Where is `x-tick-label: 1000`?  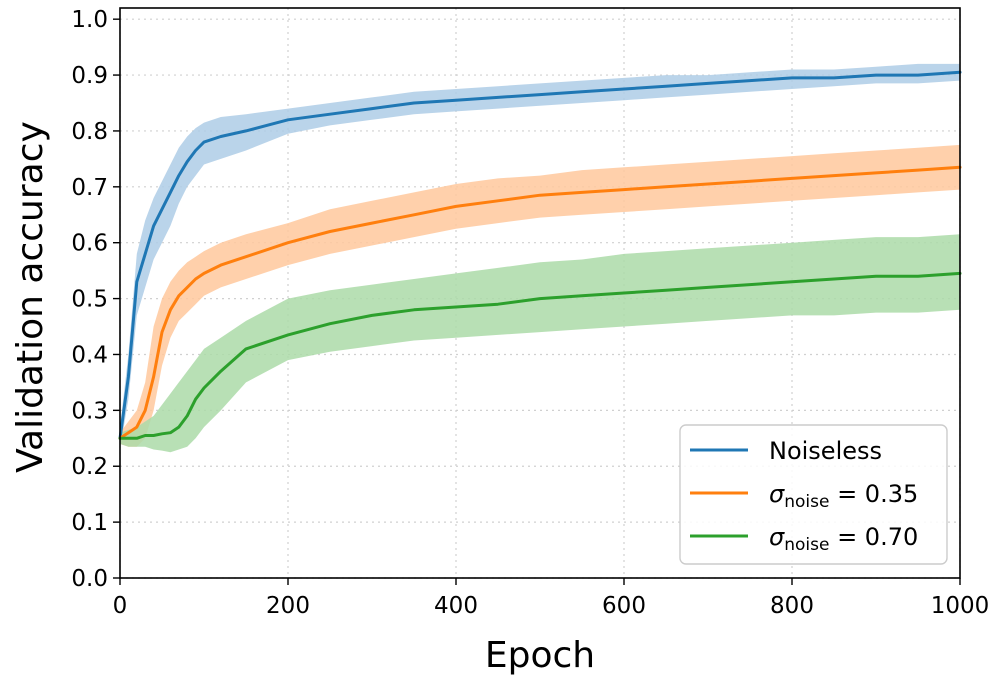 x-tick-label: 1000 is located at coordinates (960, 606).